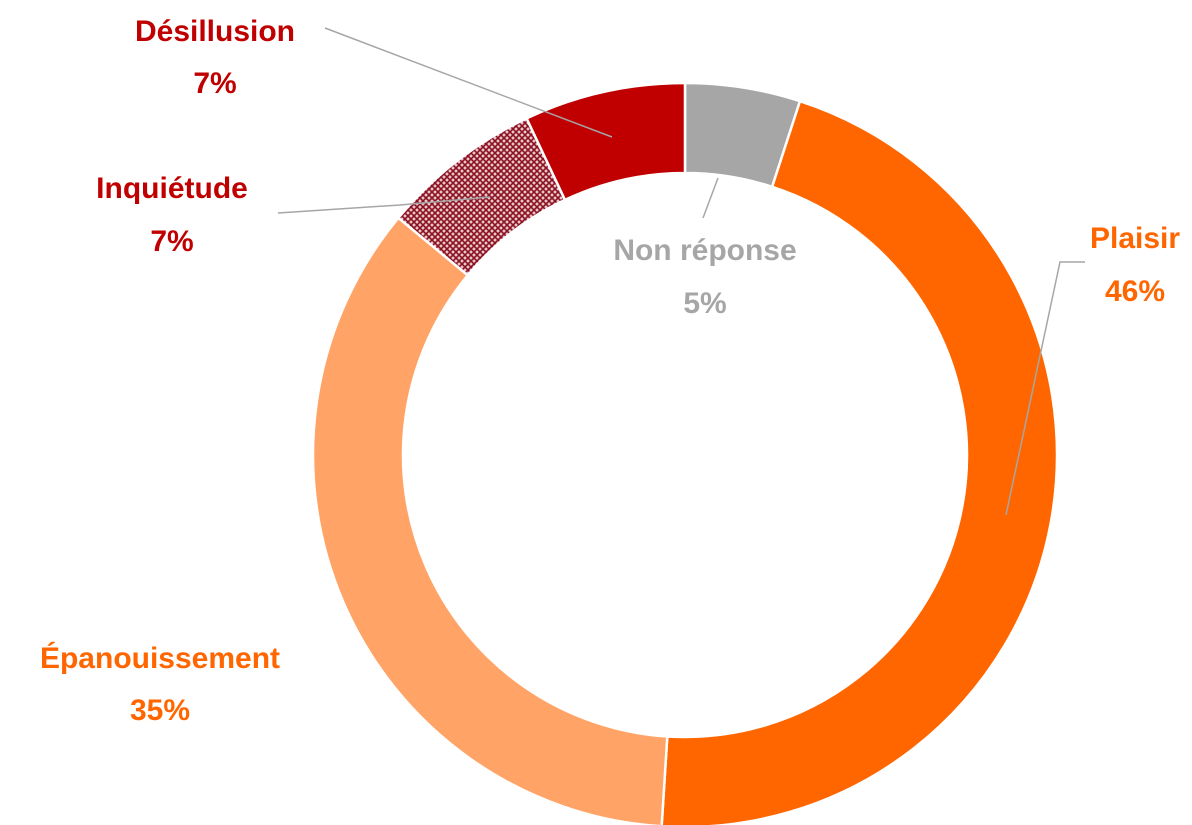 The height and width of the screenshot is (825, 1192). Describe the element at coordinates (172, 188) in the screenshot. I see `slice-label: Inquiétude` at that location.